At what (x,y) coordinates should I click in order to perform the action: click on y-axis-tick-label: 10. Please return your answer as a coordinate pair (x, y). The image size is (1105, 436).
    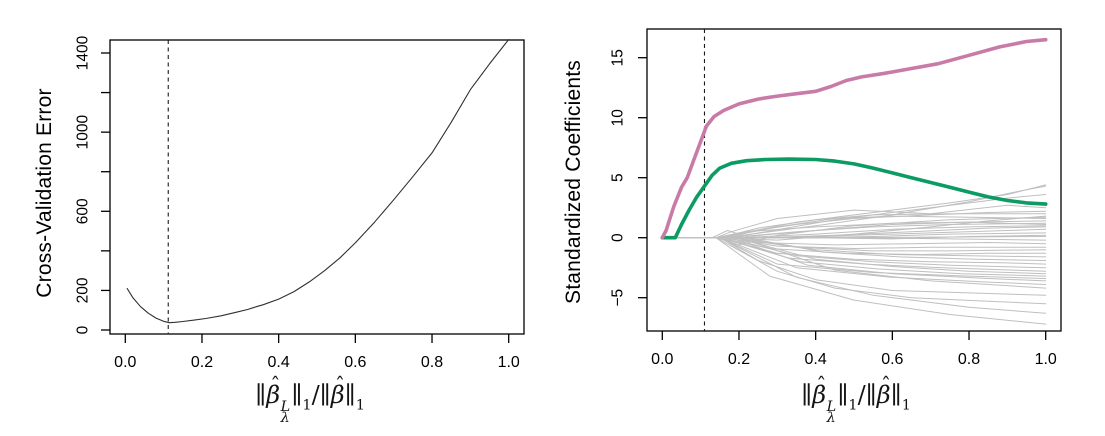
    Looking at the image, I should click on (617, 118).